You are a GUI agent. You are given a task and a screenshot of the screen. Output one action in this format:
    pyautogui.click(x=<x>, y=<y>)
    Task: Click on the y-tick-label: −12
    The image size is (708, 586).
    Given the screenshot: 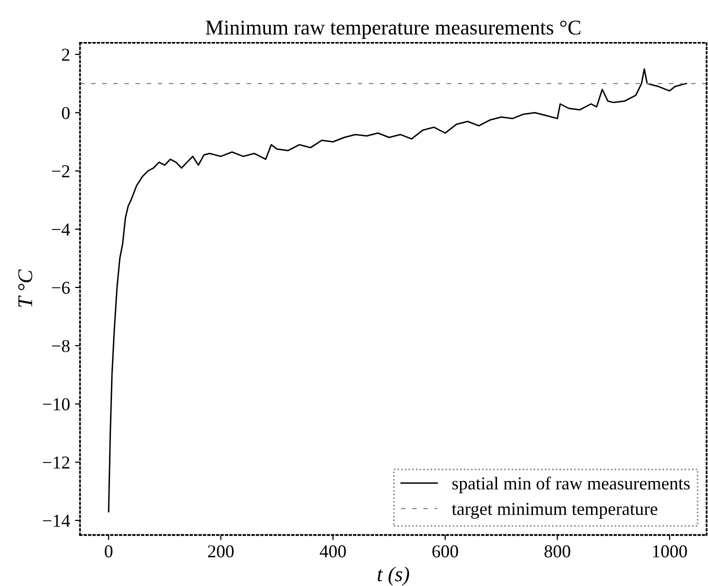 What is the action you would take?
    pyautogui.click(x=56, y=462)
    